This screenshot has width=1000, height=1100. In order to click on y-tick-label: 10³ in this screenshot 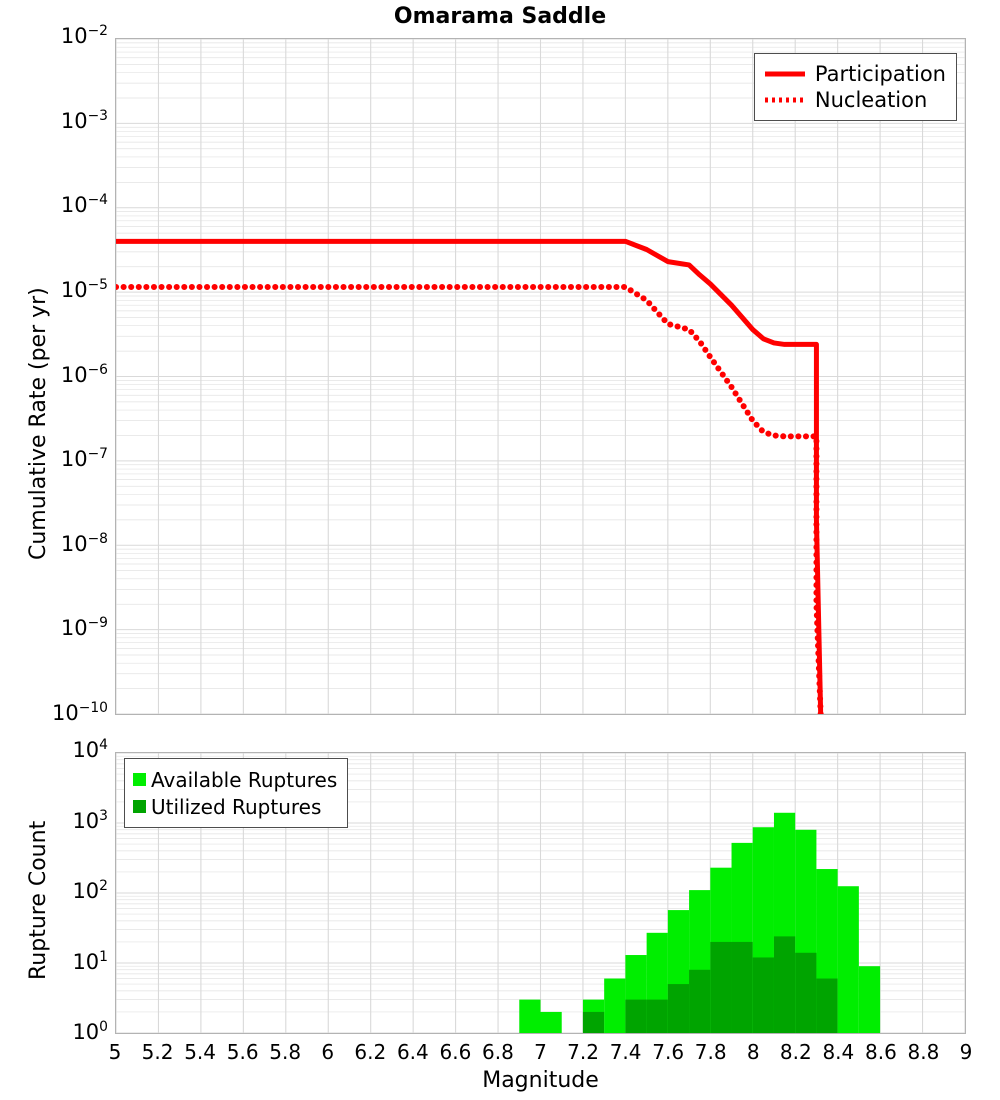, I will do `click(90, 820)`.